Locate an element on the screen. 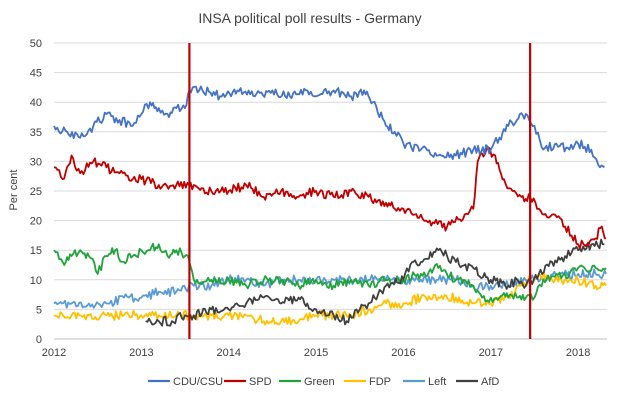 This screenshot has height=400, width=621. x-tick-label: 2013 is located at coordinates (141, 353).